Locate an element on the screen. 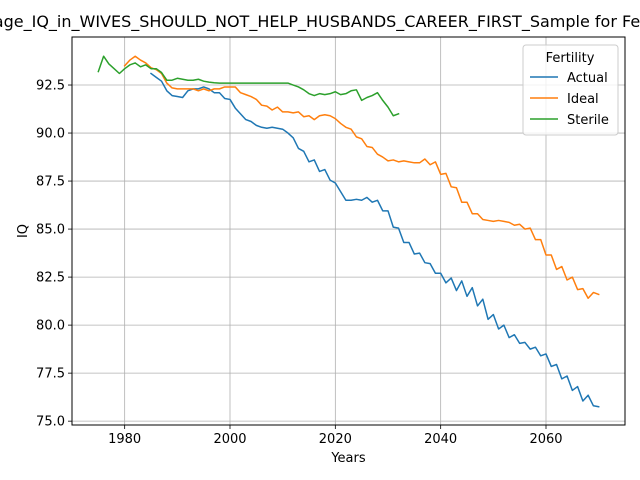  x-tick-label: 2020 is located at coordinates (335, 439).